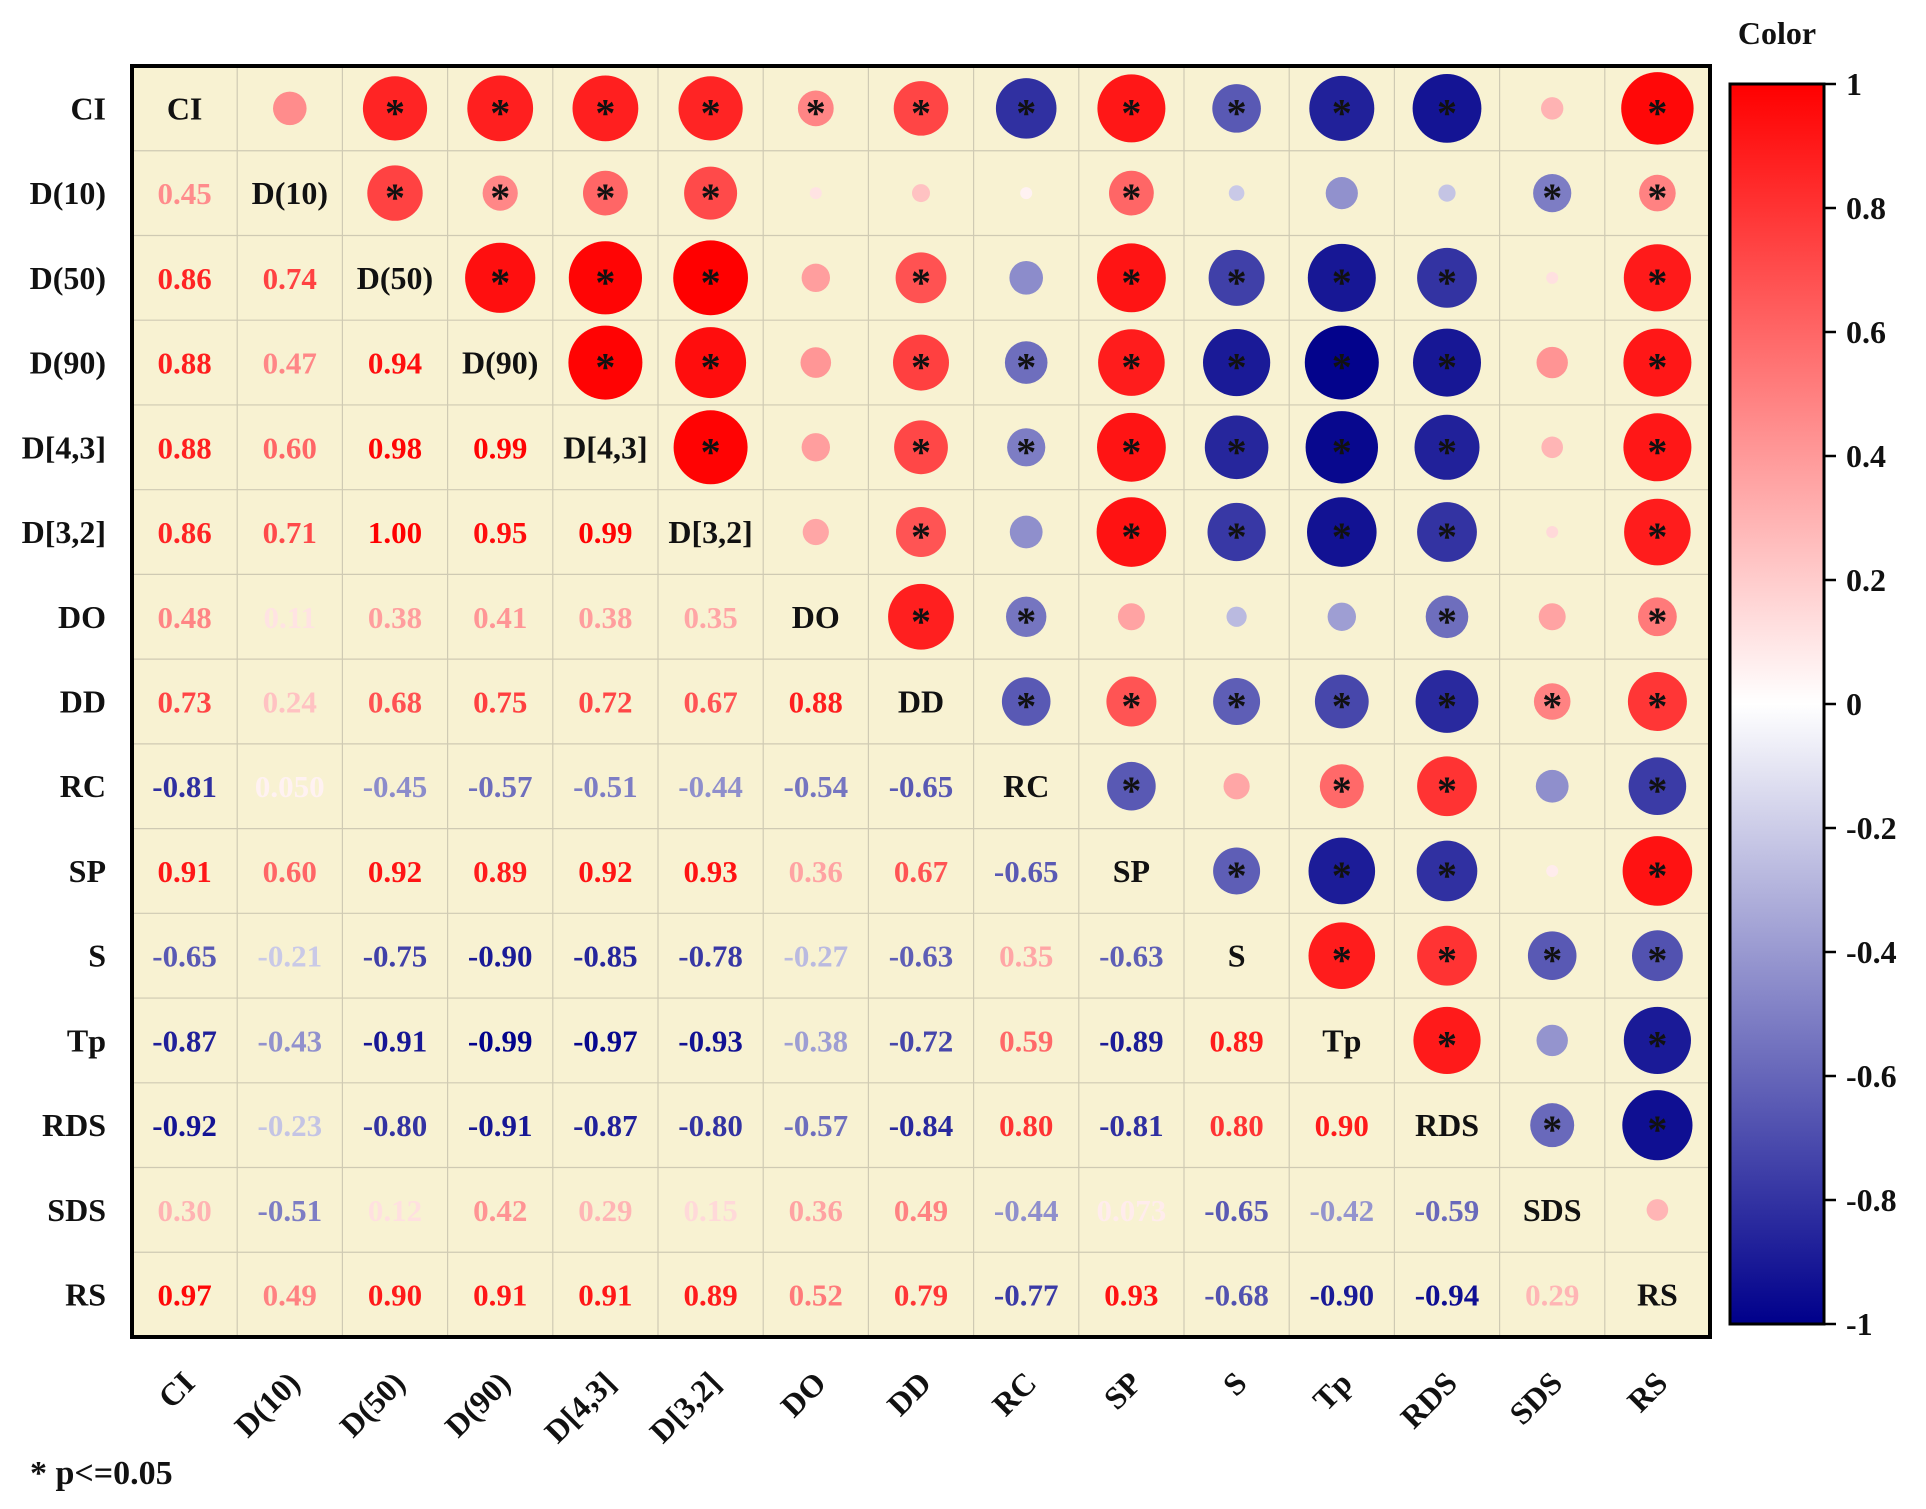 Image resolution: width=1926 pixels, height=1509 pixels. Describe the element at coordinates (290, 1040) in the screenshot. I see `corr-value: -0.43` at that location.